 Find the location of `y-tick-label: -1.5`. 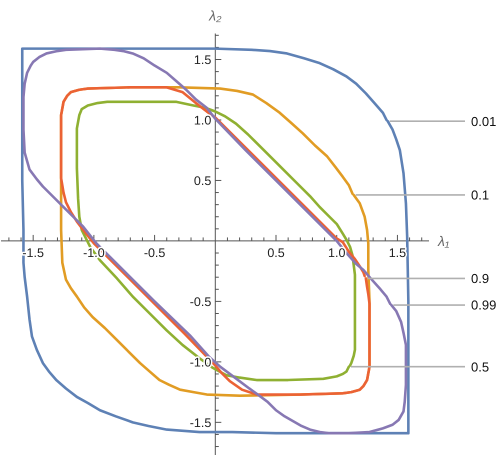

y-tick-label: -1.5 is located at coordinates (201, 423).